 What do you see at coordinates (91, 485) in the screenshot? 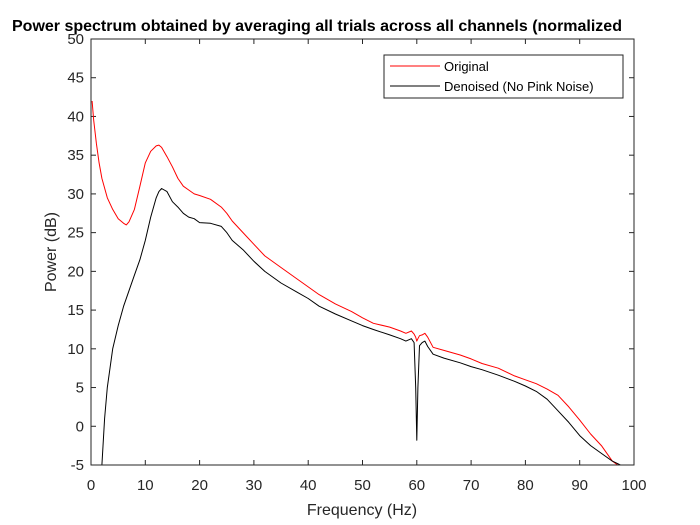
I see `x-tick-label: 0` at bounding box center [91, 485].